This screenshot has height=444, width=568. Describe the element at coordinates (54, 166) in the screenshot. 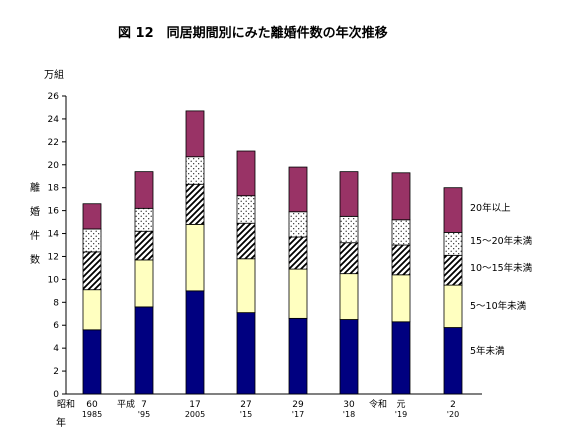

I see `y-tick-label: 20` at that location.